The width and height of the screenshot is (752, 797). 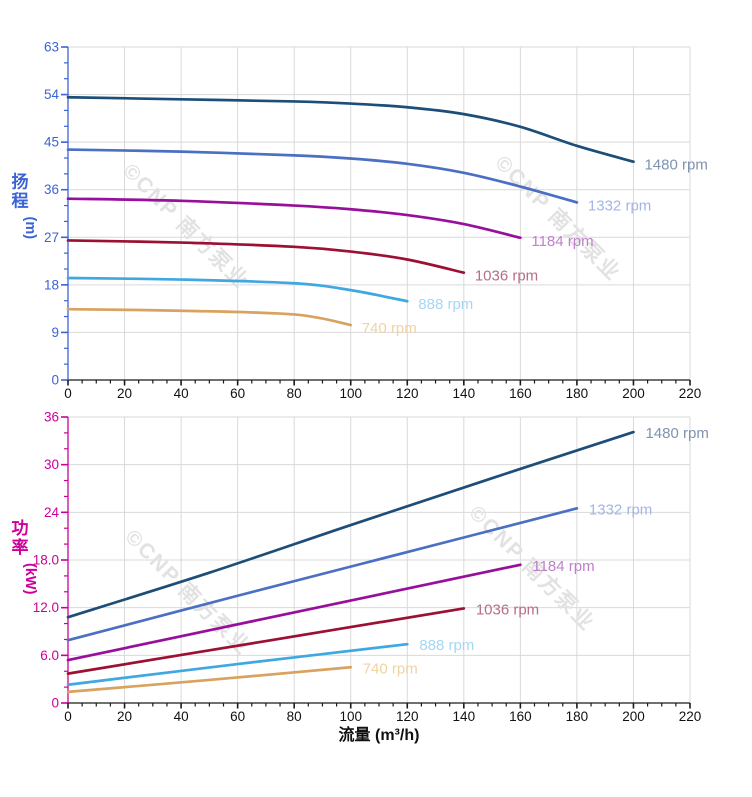 What do you see at coordinates (237, 664) in the screenshot?
I see `curve-power-888-rpm` at bounding box center [237, 664].